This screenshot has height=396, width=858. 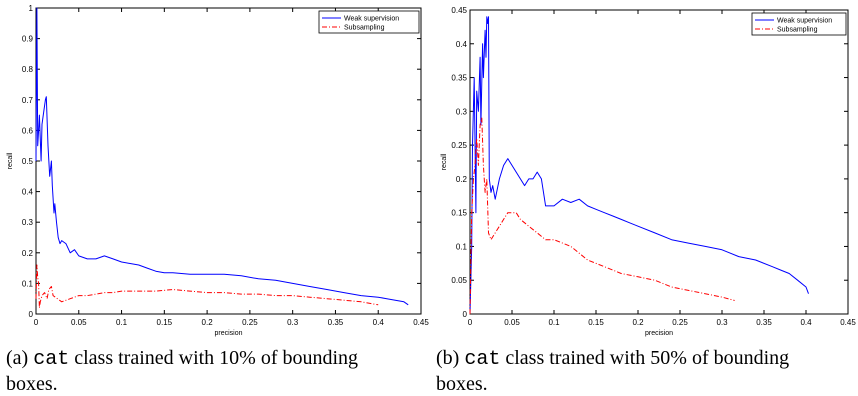 What do you see at coordinates (596, 322) in the screenshot?
I see `plot-b-xtick-label: 0.15` at bounding box center [596, 322].